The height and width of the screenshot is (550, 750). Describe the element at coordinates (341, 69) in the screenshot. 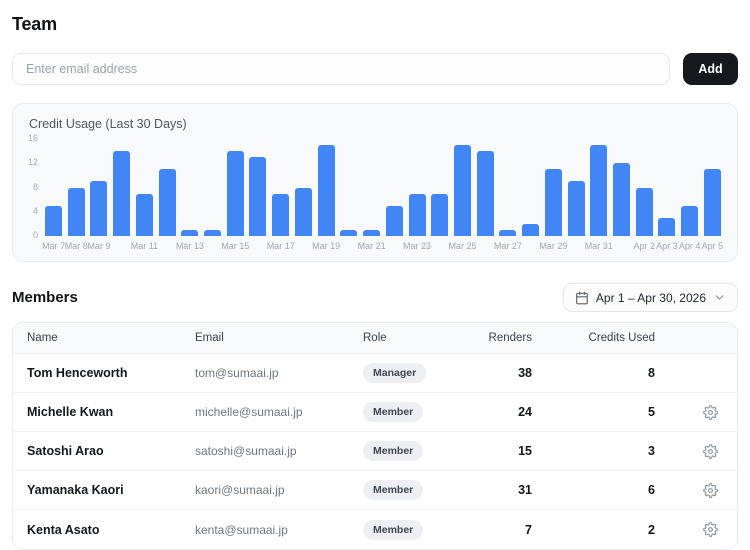

I see `email-input` at that location.